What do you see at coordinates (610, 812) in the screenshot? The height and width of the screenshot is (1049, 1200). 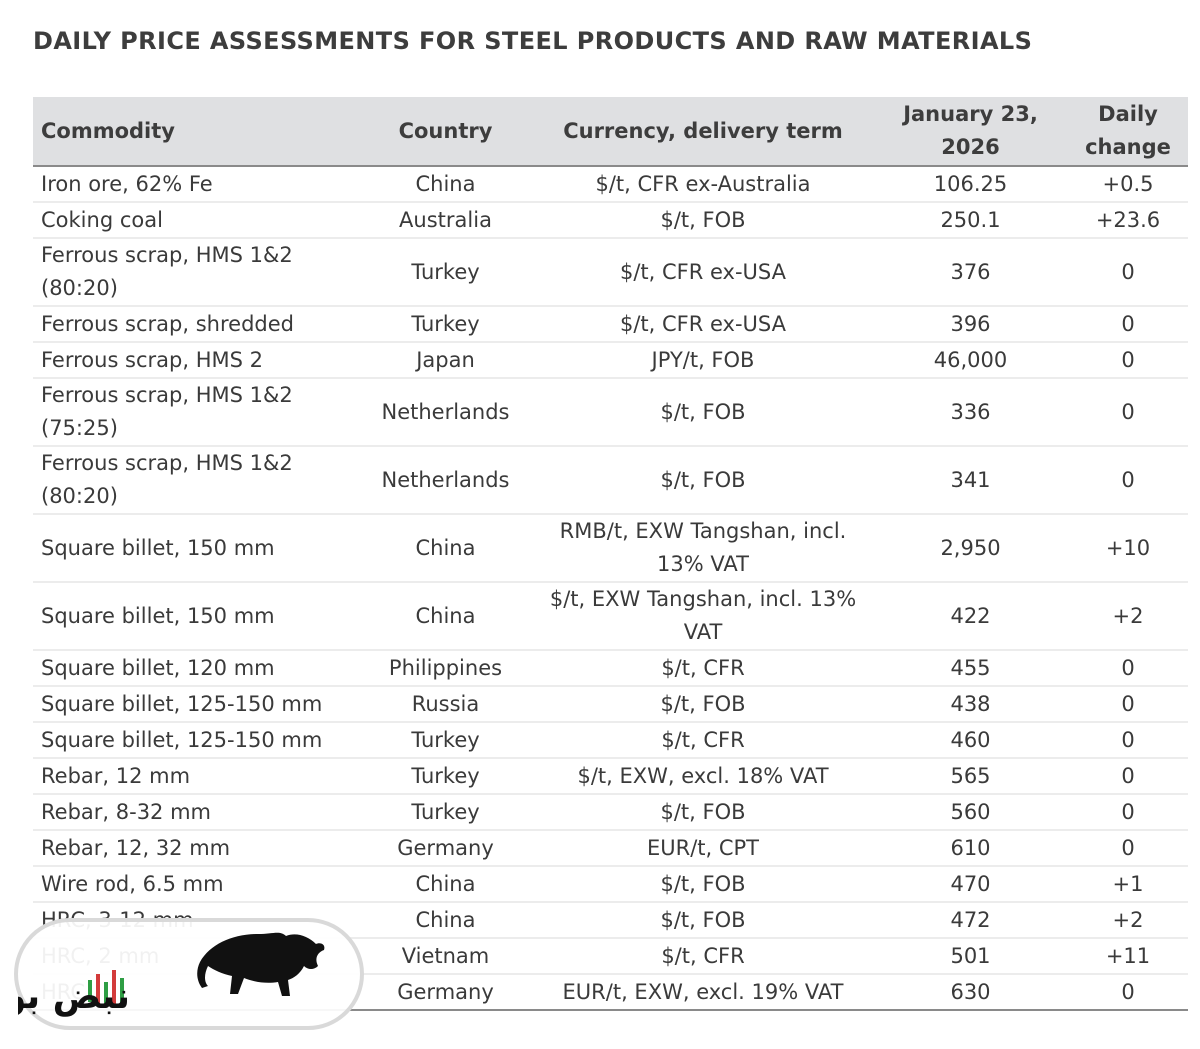 I see `table-row: Rebar, 8-32 mm Turkey $/t, FOB 560 0` at bounding box center [610, 812].